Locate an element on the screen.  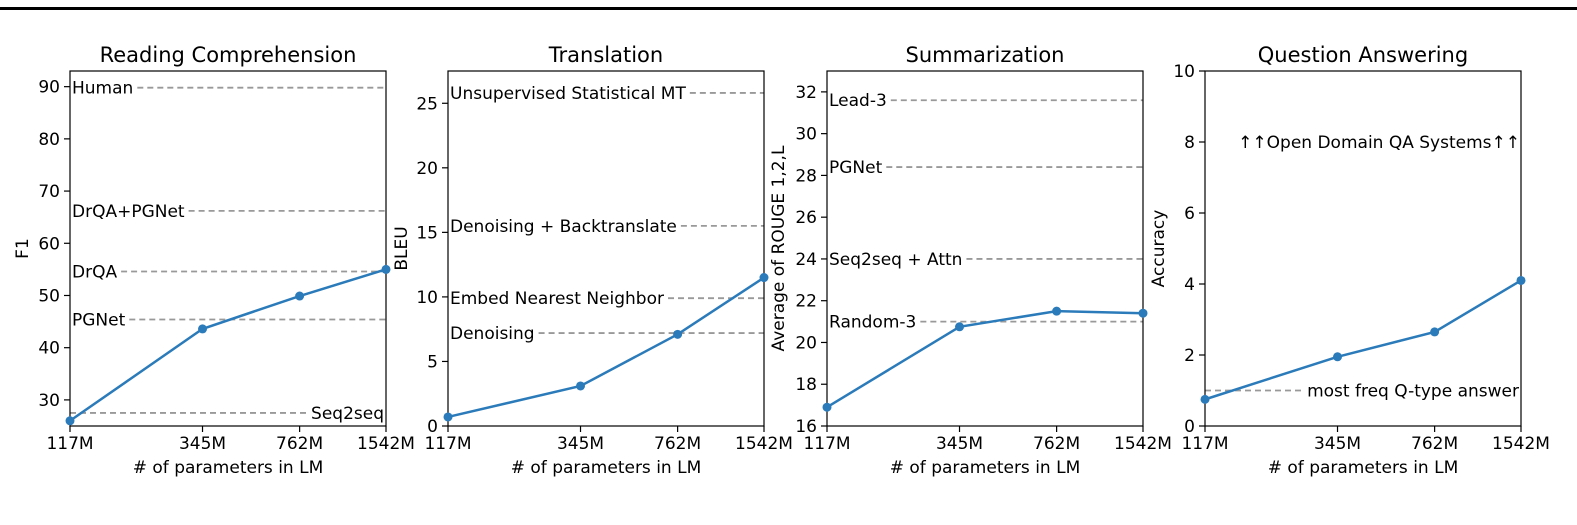
annotation-label: ↑↑Open Domain QA Systems↑↑ is located at coordinates (1379, 143).